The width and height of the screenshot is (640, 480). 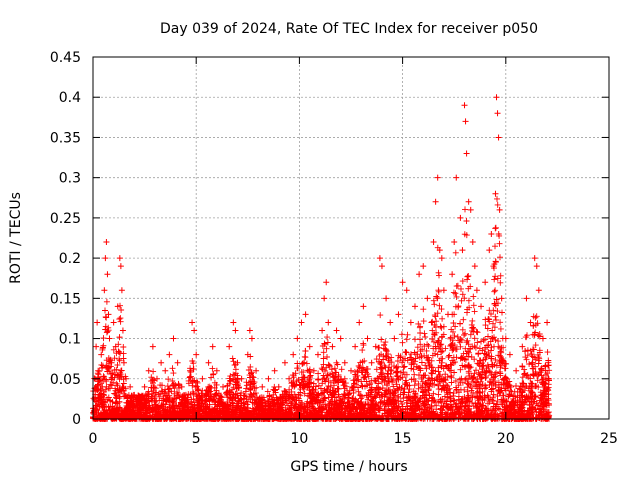 I want to click on y-tick-label: 0.15, so click(x=65, y=299).